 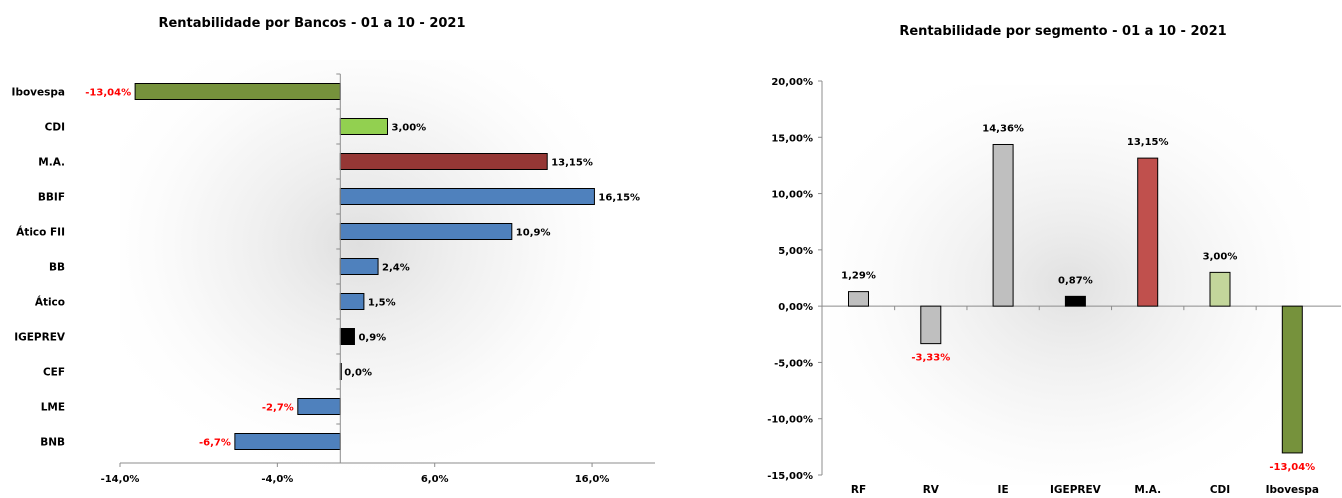 I want to click on bank-bar-ibovespa, so click(x=237, y=91).